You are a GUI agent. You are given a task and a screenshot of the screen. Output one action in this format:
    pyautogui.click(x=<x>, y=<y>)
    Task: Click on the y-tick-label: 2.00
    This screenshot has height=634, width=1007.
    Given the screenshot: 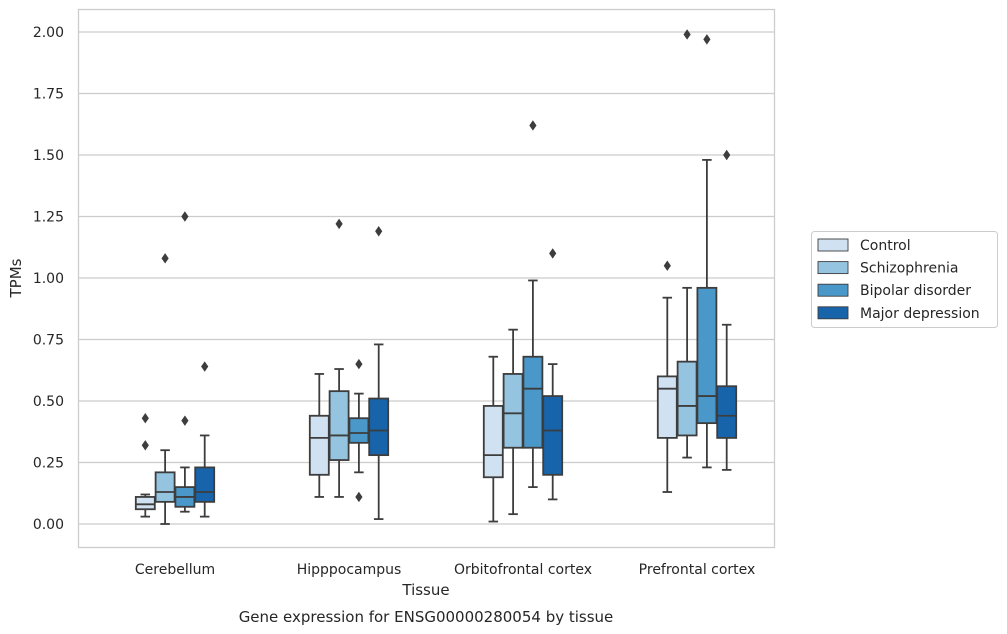 What is the action you would take?
    pyautogui.click(x=48, y=33)
    